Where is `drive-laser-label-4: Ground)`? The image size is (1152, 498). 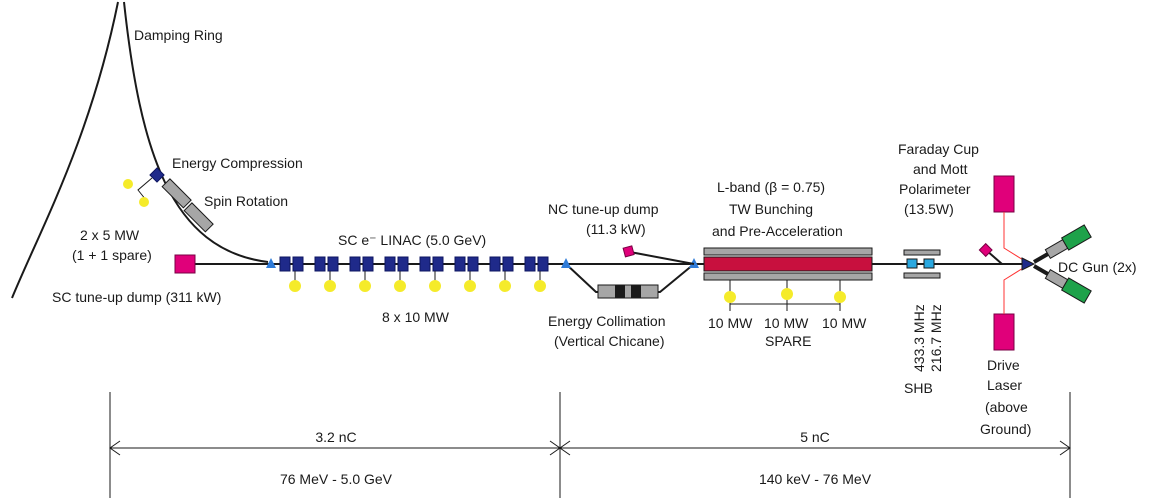 drive-laser-label-4: Ground) is located at coordinates (1005, 429).